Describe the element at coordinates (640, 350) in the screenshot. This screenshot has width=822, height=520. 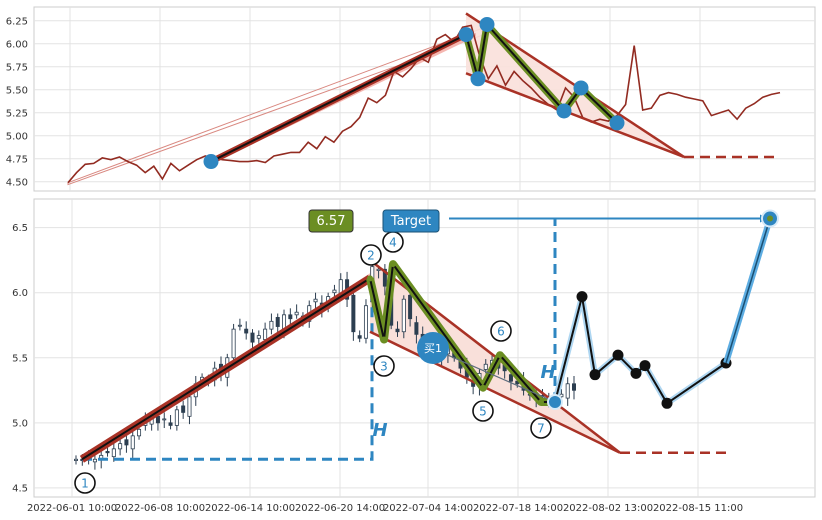
I see `projection-path` at that location.